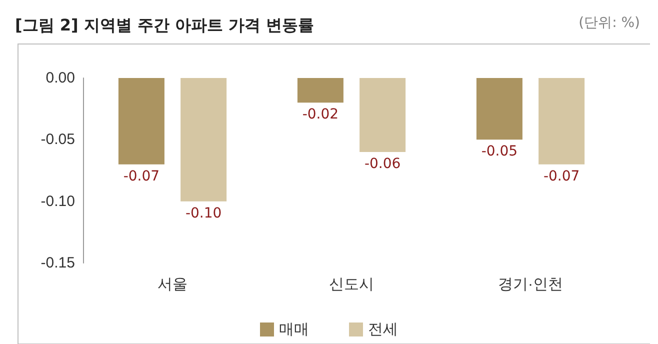 This screenshot has width=658, height=344. What do you see at coordinates (164, 25) in the screenshot?
I see `chart-title: [그림 2] 지역별 주간 아파트 가격 변동률` at bounding box center [164, 25].